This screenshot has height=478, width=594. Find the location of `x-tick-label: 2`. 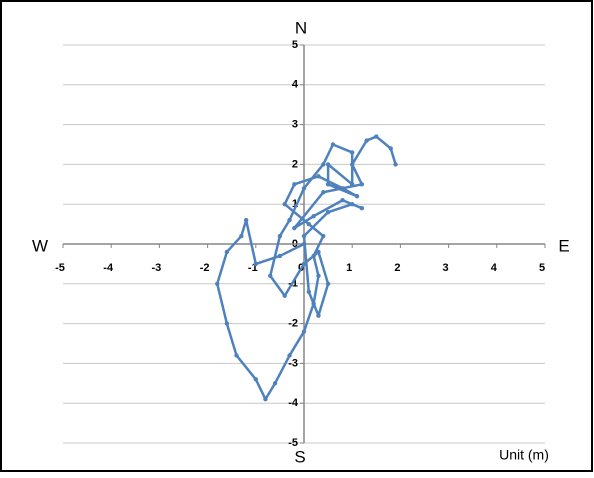

x-tick-label: 2 is located at coordinates (397, 268).